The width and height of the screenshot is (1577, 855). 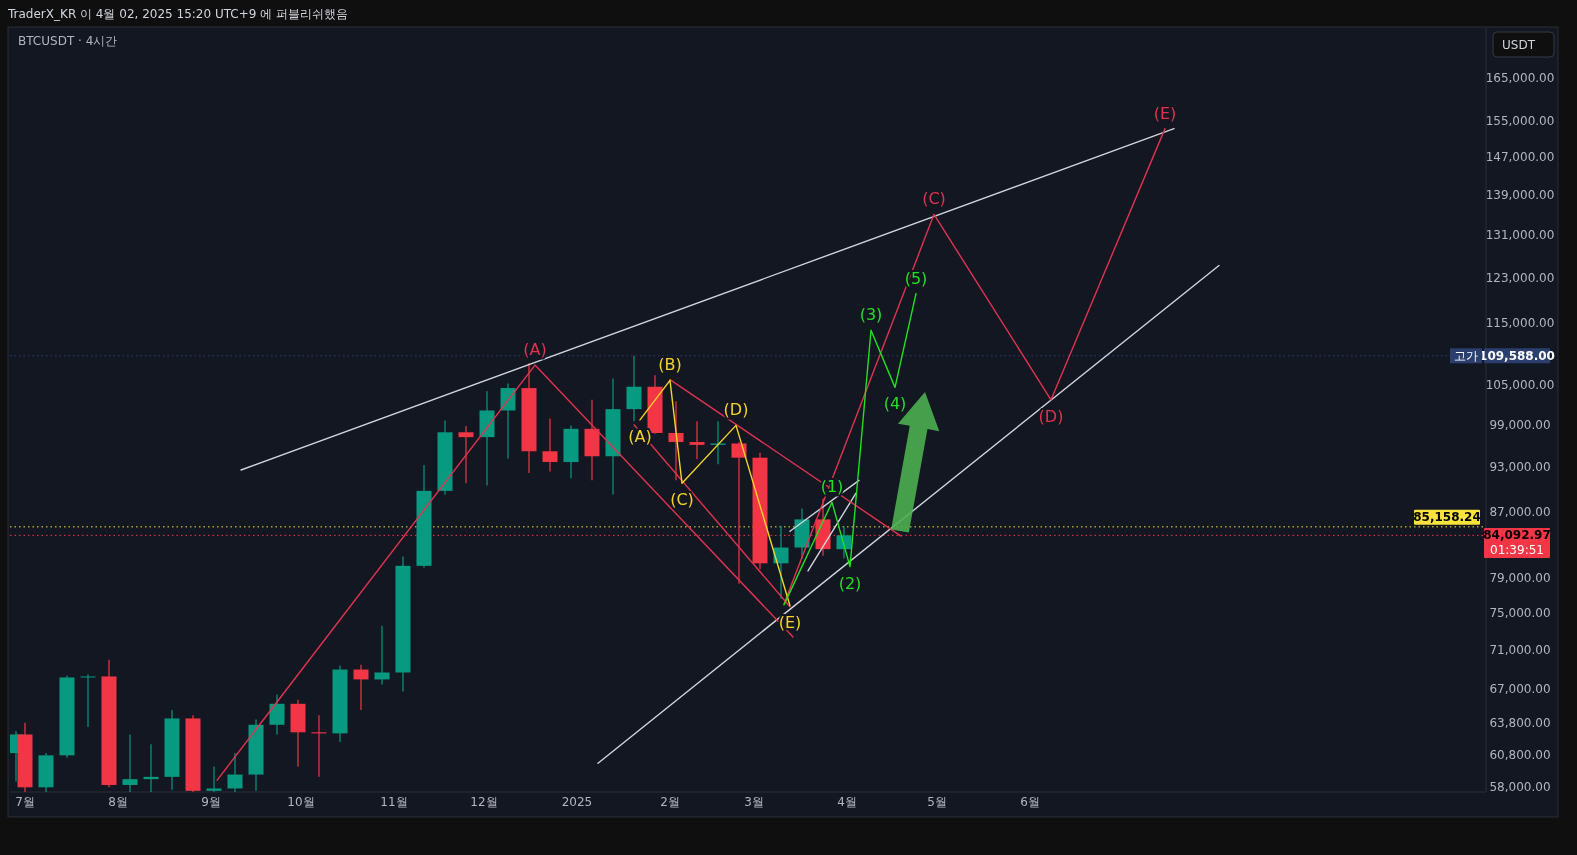 I want to click on x-tick-label: 4월, so click(x=847, y=802).